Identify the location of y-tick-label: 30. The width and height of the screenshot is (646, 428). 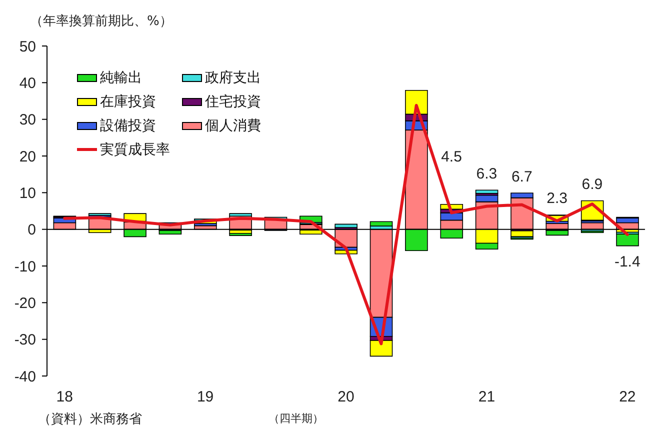
(27, 120).